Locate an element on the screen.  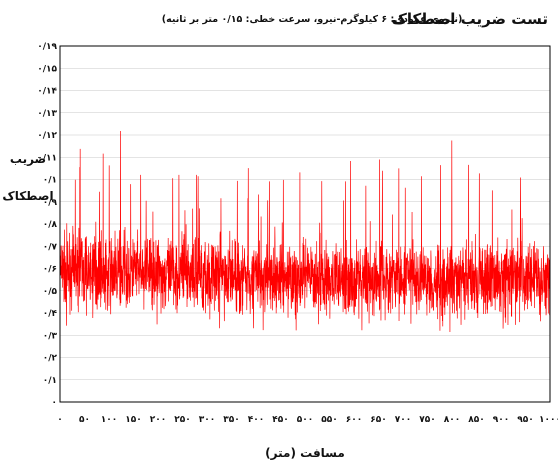
x-tick-label: ۳۵۰ is located at coordinates (231, 420).